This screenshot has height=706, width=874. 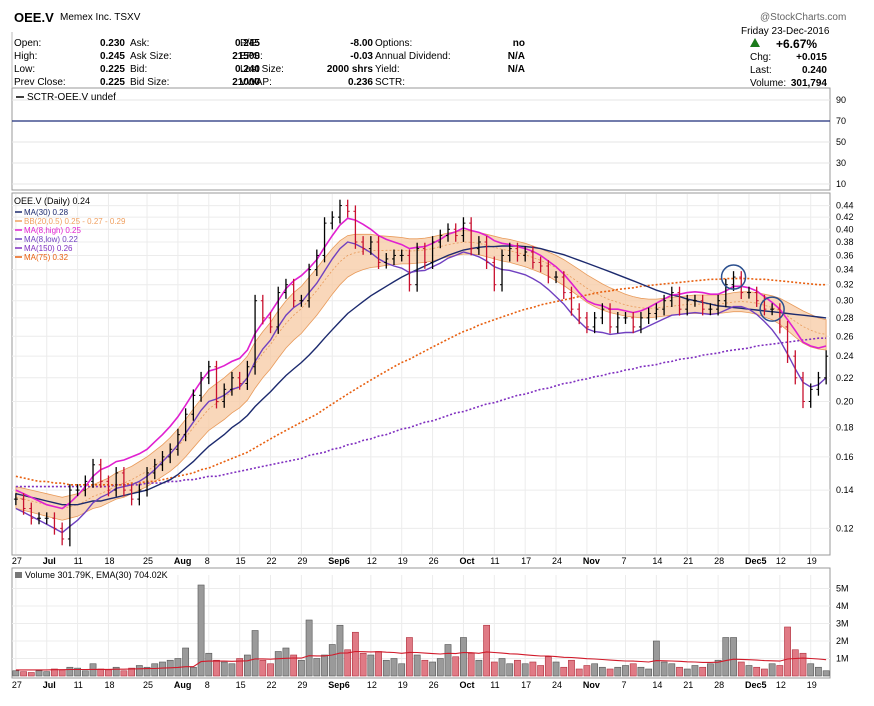 I want to click on price-tick-label: 0.22, so click(x=845, y=378).